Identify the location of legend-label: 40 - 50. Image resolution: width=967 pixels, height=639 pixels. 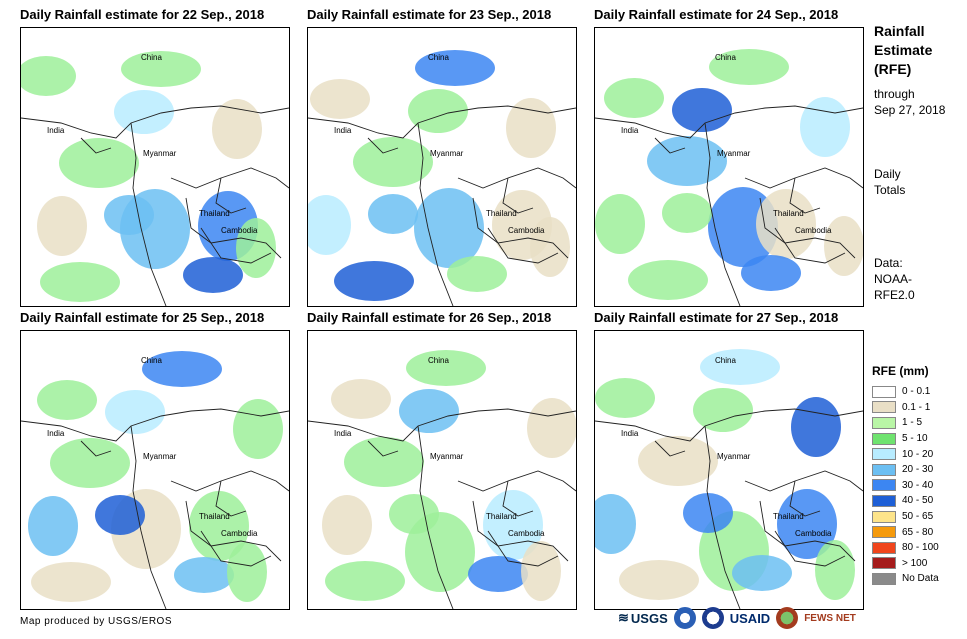
(918, 501).